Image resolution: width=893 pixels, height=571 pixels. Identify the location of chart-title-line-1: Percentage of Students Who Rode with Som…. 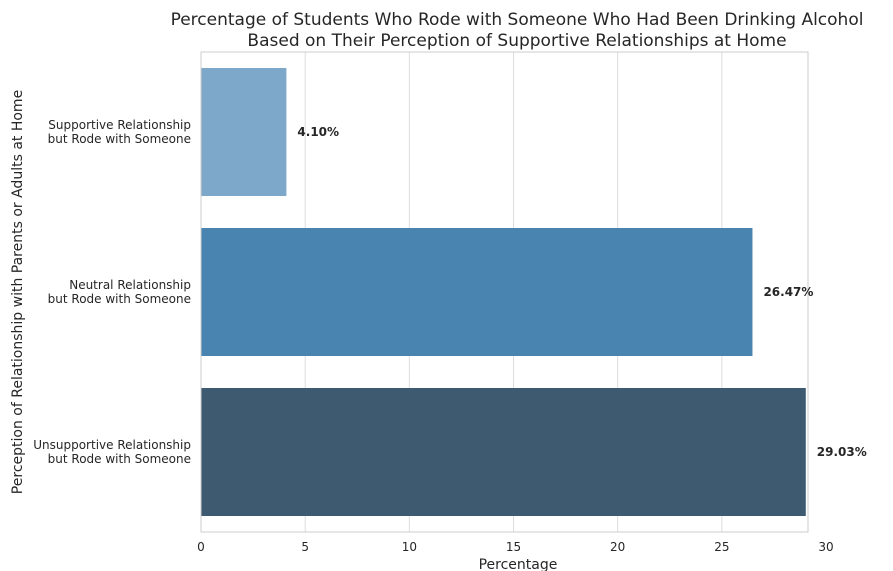
(517, 20).